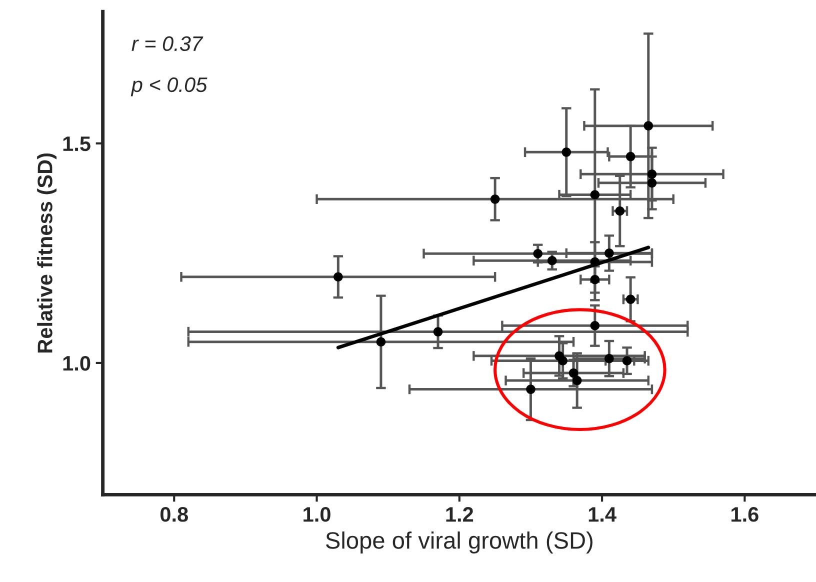 Image resolution: width=816 pixels, height=582 pixels. What do you see at coordinates (168, 44) in the screenshot?
I see `annotation: r = 0.37` at bounding box center [168, 44].